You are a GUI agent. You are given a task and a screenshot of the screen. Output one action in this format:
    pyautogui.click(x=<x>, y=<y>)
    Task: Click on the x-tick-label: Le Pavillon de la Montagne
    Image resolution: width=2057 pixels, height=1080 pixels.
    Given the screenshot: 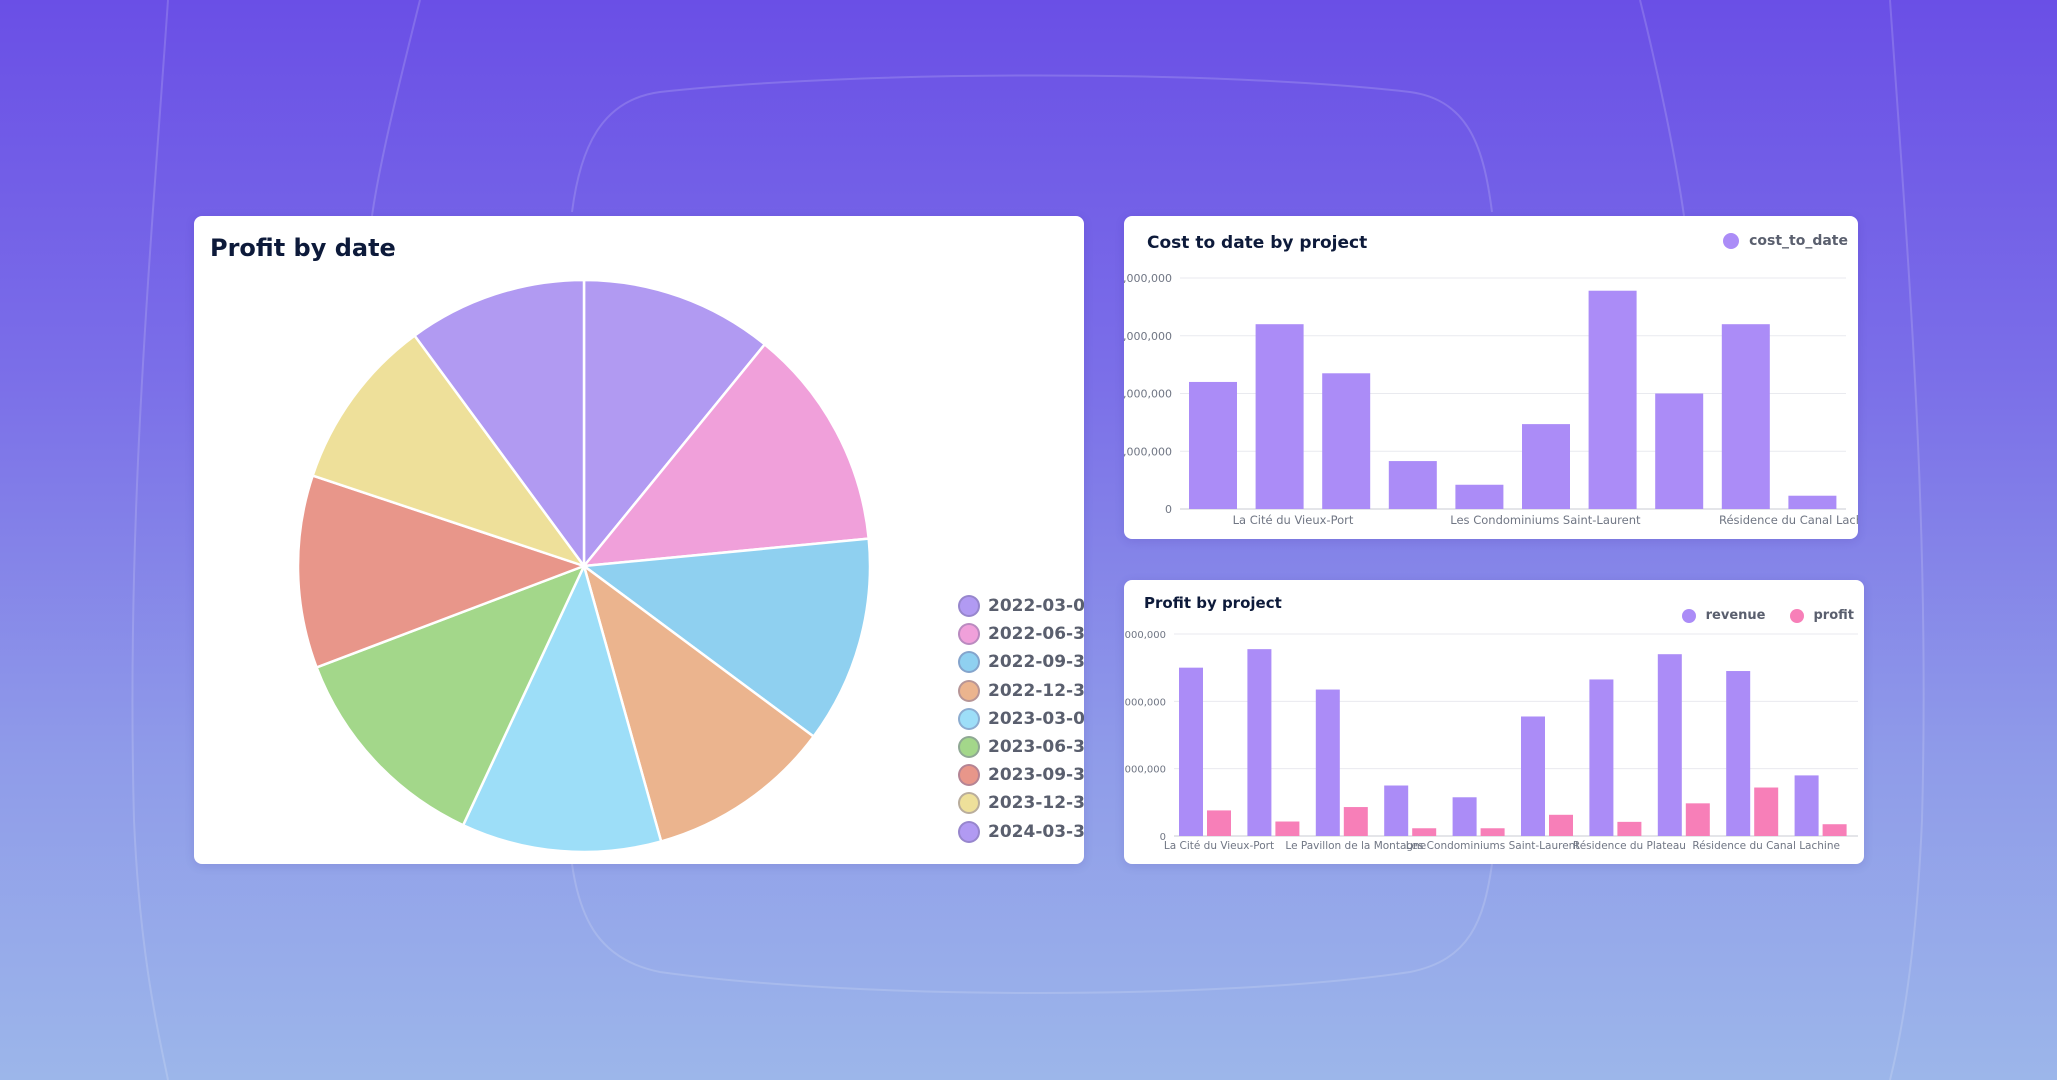 What is the action you would take?
    pyautogui.click(x=1355, y=846)
    